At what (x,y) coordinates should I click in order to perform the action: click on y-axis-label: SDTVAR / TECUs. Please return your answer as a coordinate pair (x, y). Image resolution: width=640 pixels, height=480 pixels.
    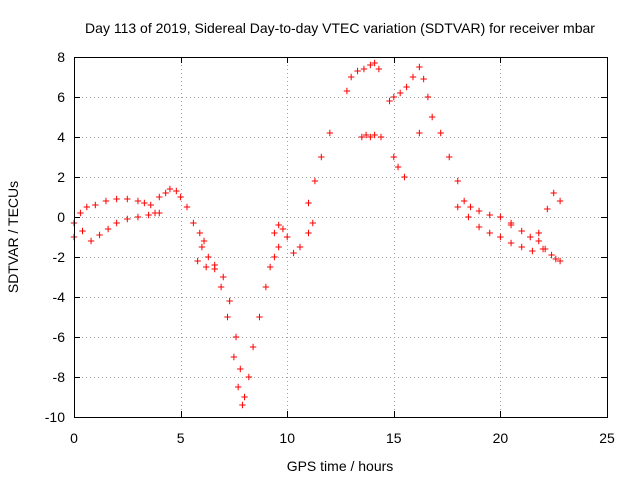
    Looking at the image, I should click on (13, 237).